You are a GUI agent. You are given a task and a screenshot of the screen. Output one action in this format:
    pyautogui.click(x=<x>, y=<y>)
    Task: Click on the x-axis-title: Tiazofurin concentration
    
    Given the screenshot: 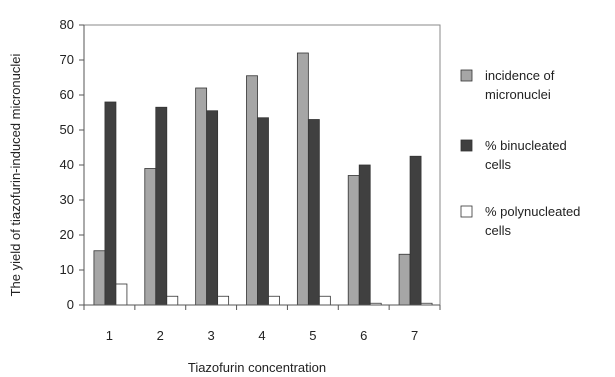 What is the action you would take?
    pyautogui.click(x=257, y=367)
    